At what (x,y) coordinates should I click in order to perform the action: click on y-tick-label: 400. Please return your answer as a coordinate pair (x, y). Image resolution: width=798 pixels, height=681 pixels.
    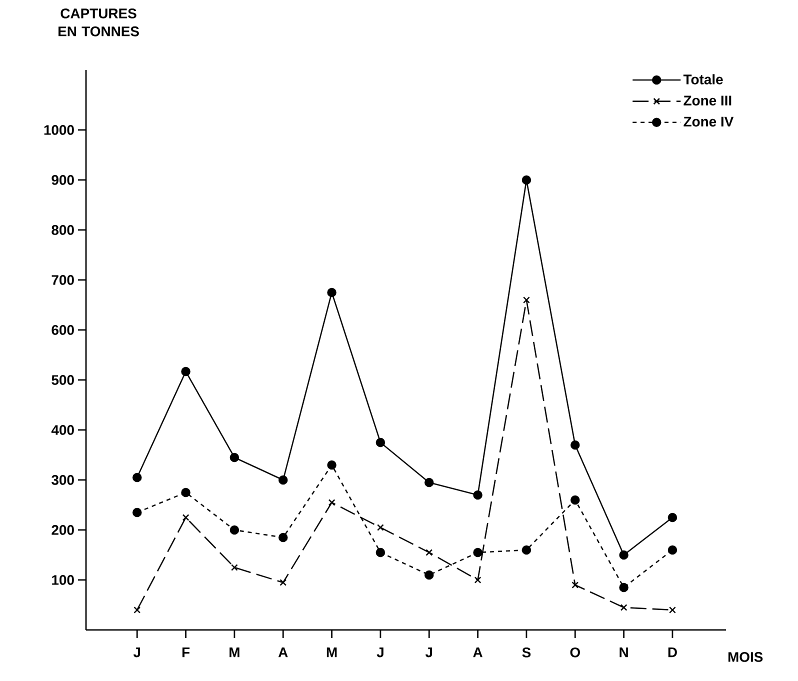
    Looking at the image, I should click on (62, 430).